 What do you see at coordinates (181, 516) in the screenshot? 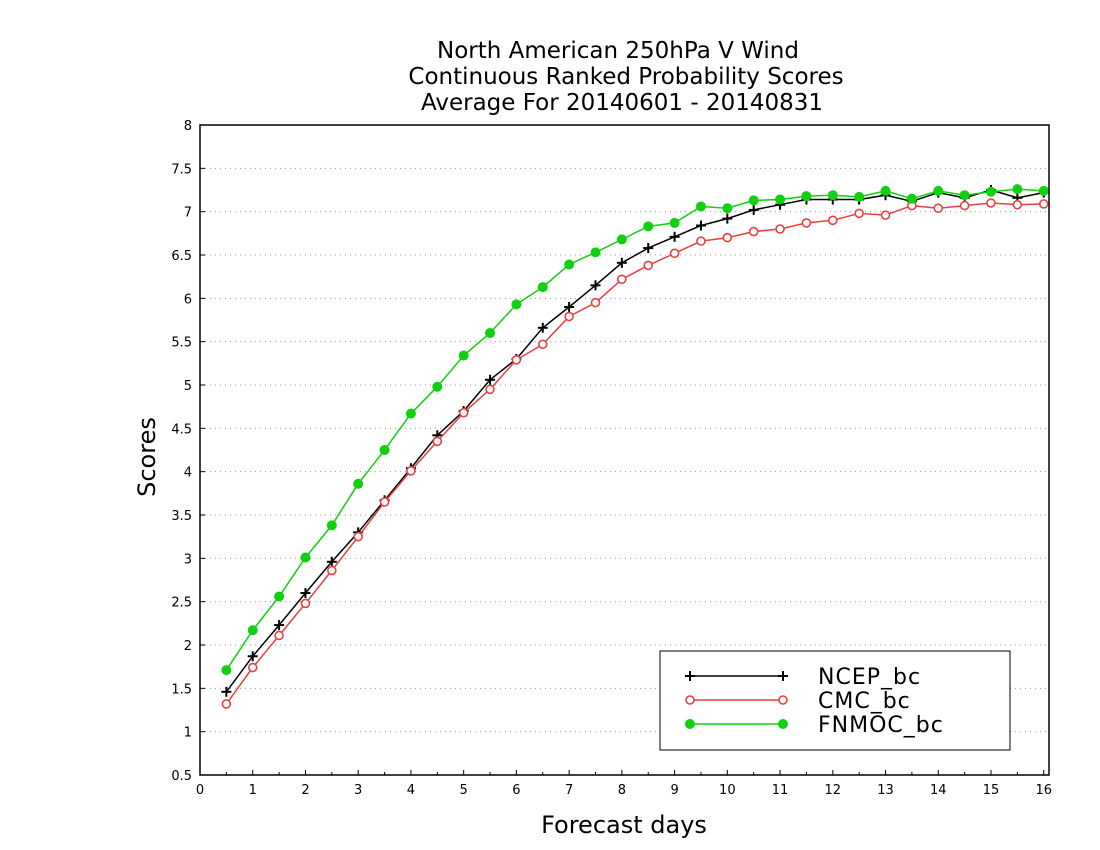
I see `y-tick-label: 3.5` at bounding box center [181, 516].